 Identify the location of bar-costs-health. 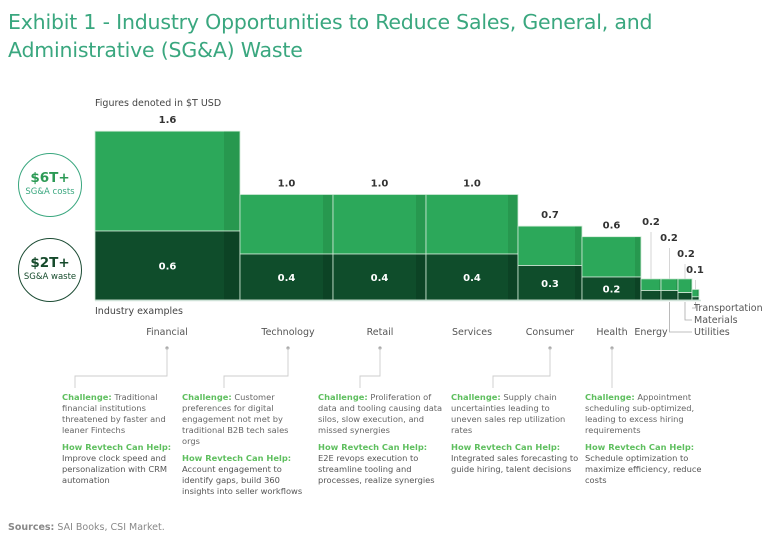
(611, 257).